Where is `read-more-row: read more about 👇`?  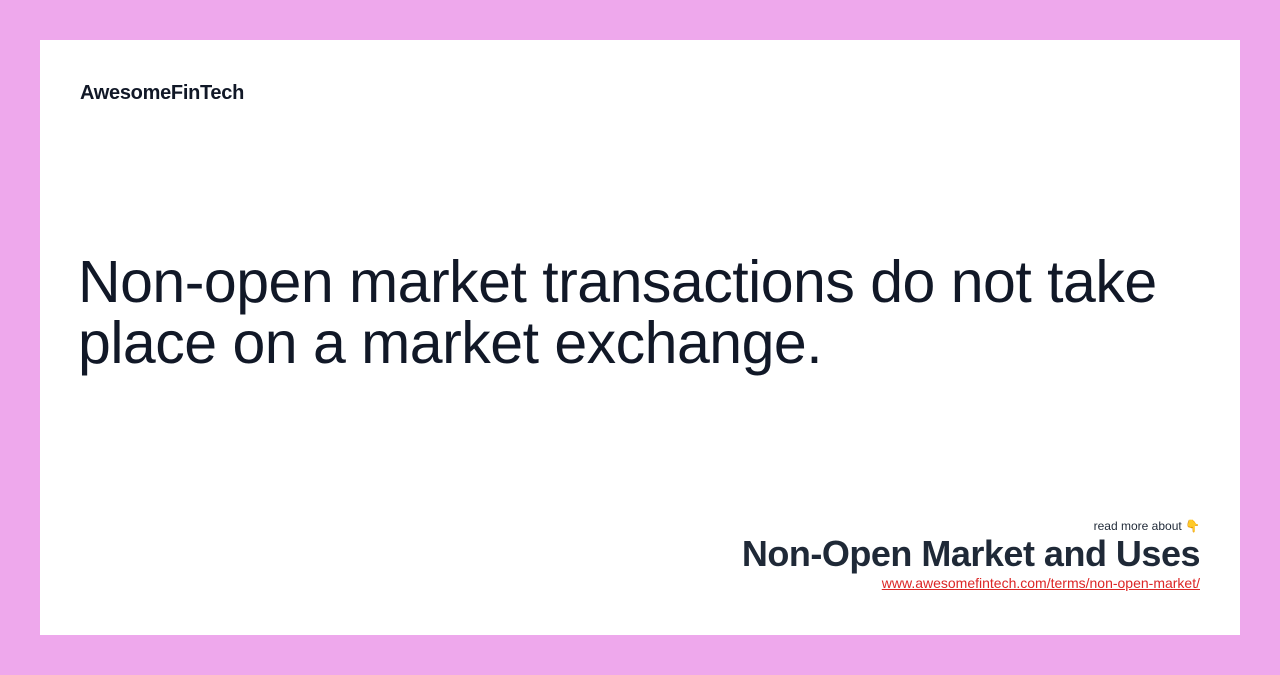 read-more-row: read more about 👇 is located at coordinates (971, 526).